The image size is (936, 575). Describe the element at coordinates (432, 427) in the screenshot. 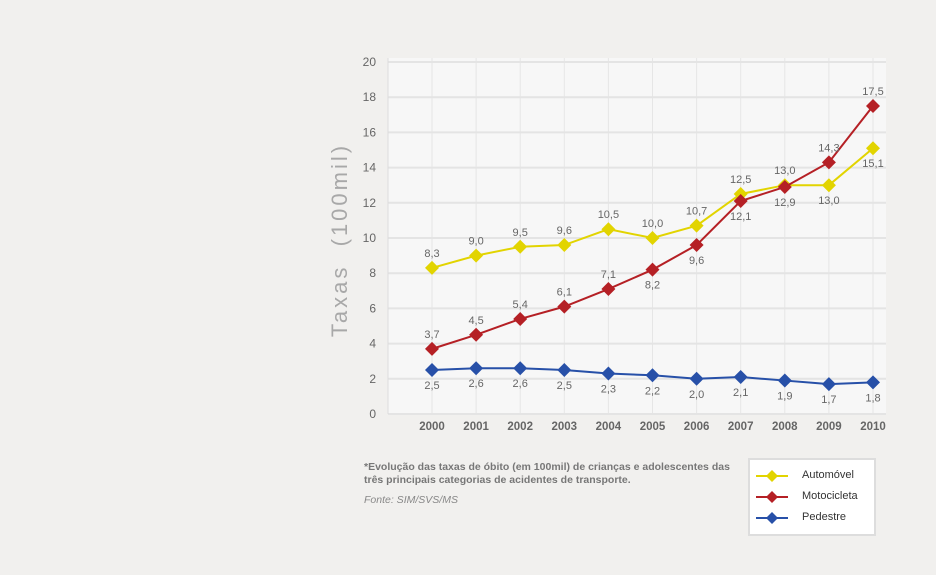

I see `x-tick-label: 2000` at that location.